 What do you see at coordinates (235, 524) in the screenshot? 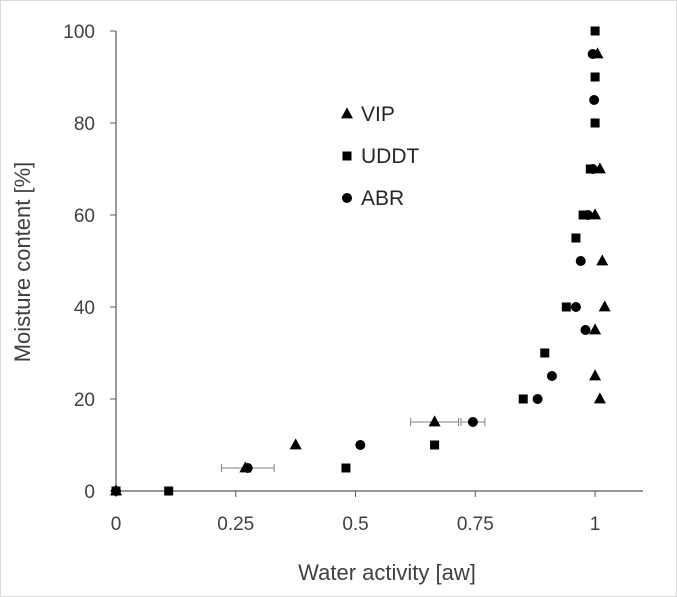
I see `x-tick-label: 0.25` at bounding box center [235, 524].